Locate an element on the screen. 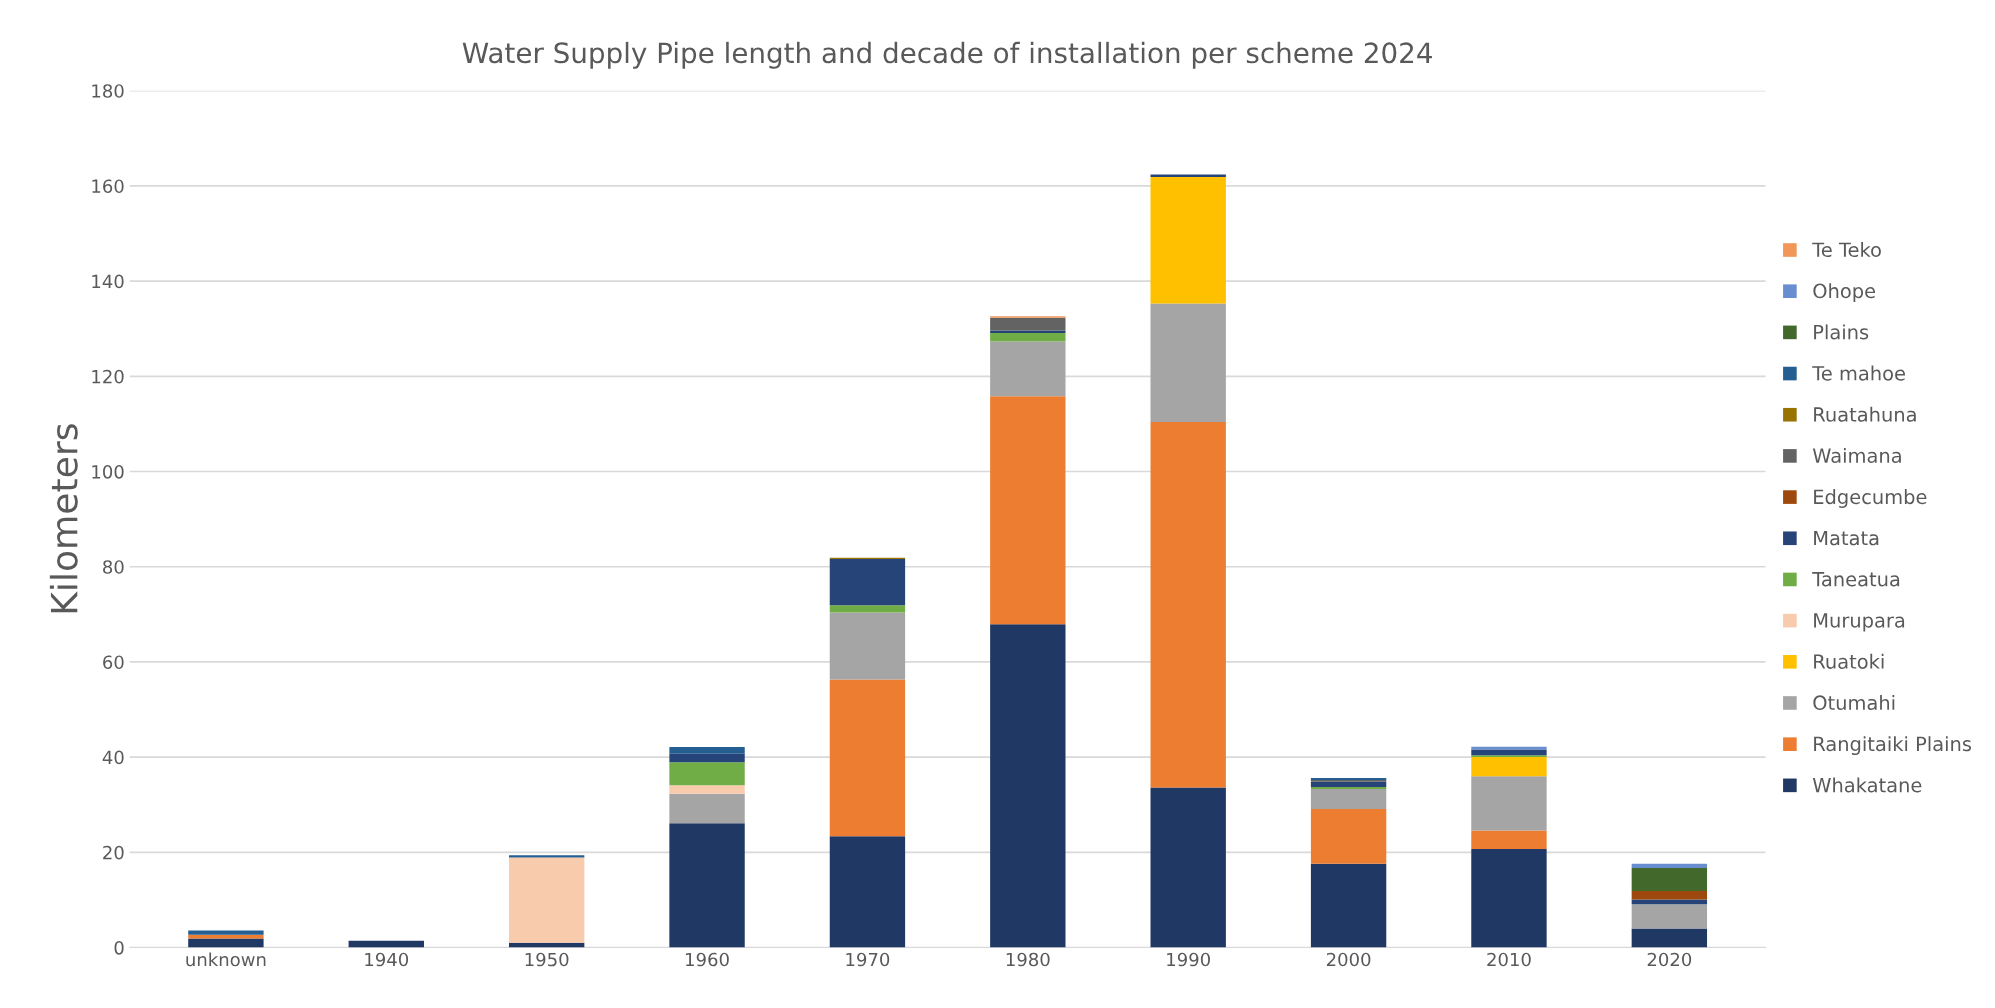 Image resolution: width=1995 pixels, height=1008 pixels. y-tick-label: 40 is located at coordinates (113, 757).